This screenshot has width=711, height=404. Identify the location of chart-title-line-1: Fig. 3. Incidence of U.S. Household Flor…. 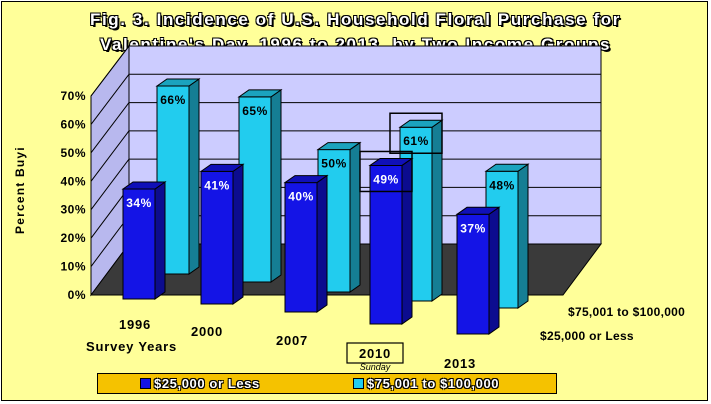
(355, 19).